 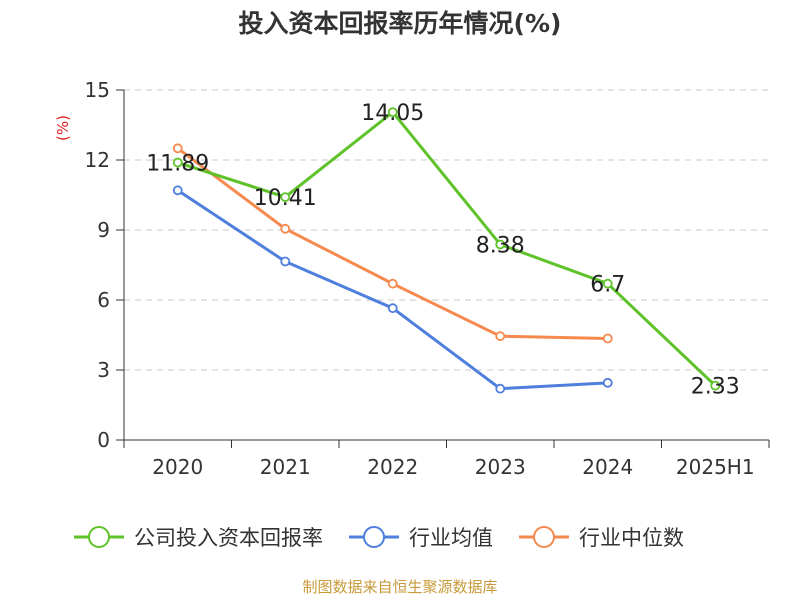 I want to click on source-note: 制图数据来自恒生聚源数据库, so click(x=400, y=587).